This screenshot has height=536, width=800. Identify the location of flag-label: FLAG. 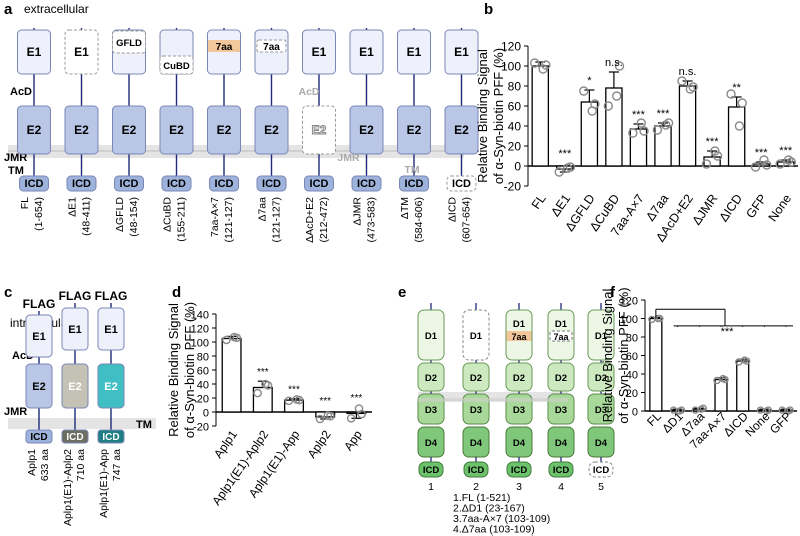
(111, 296).